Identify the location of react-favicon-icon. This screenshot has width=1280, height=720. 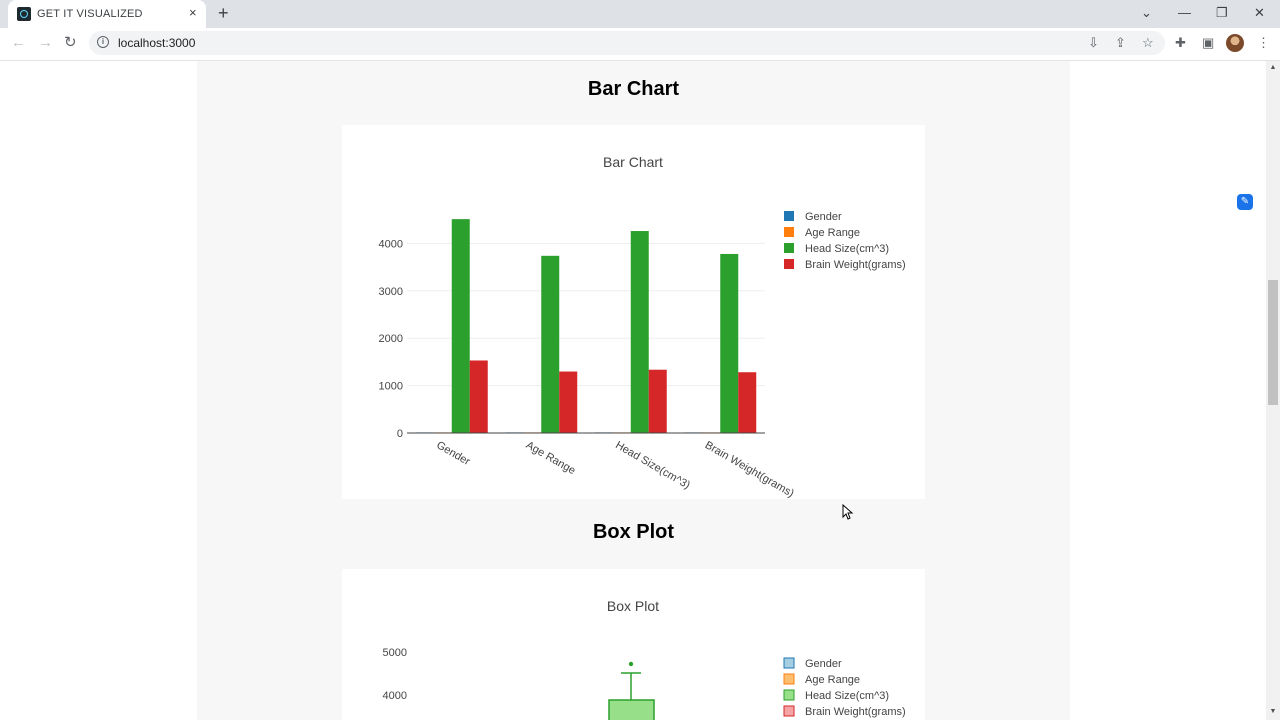
(24, 14).